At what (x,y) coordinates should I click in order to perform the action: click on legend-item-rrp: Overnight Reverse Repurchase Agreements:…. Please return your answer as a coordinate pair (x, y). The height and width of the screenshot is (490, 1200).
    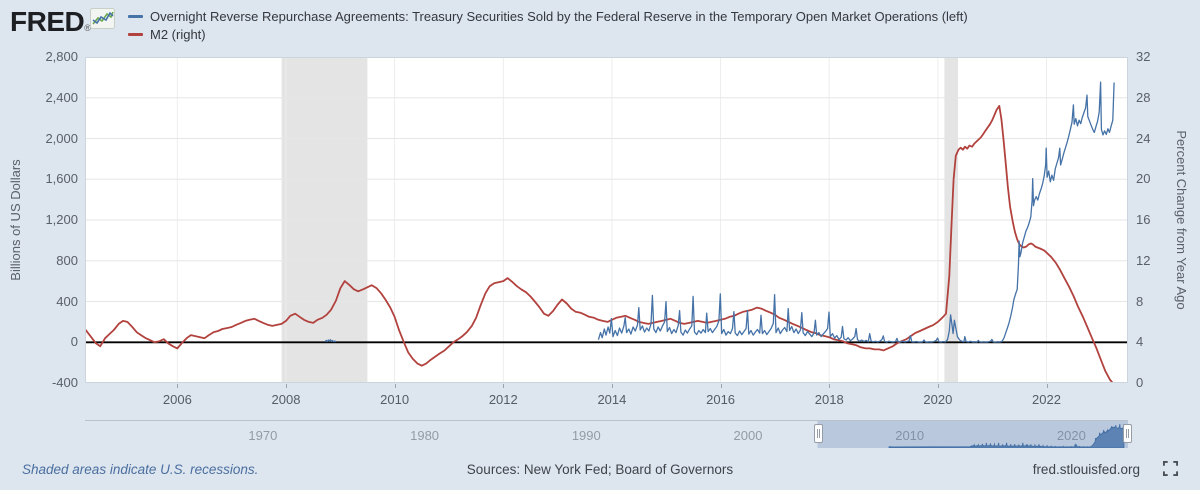
    Looking at the image, I should click on (548, 16).